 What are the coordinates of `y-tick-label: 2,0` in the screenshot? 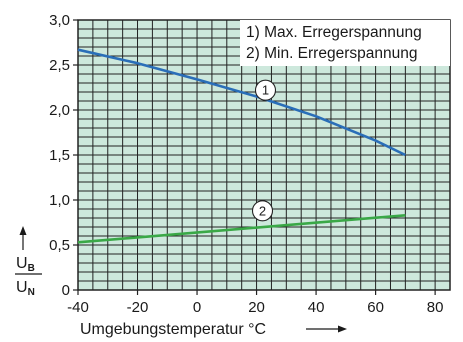 It's located at (59, 110).